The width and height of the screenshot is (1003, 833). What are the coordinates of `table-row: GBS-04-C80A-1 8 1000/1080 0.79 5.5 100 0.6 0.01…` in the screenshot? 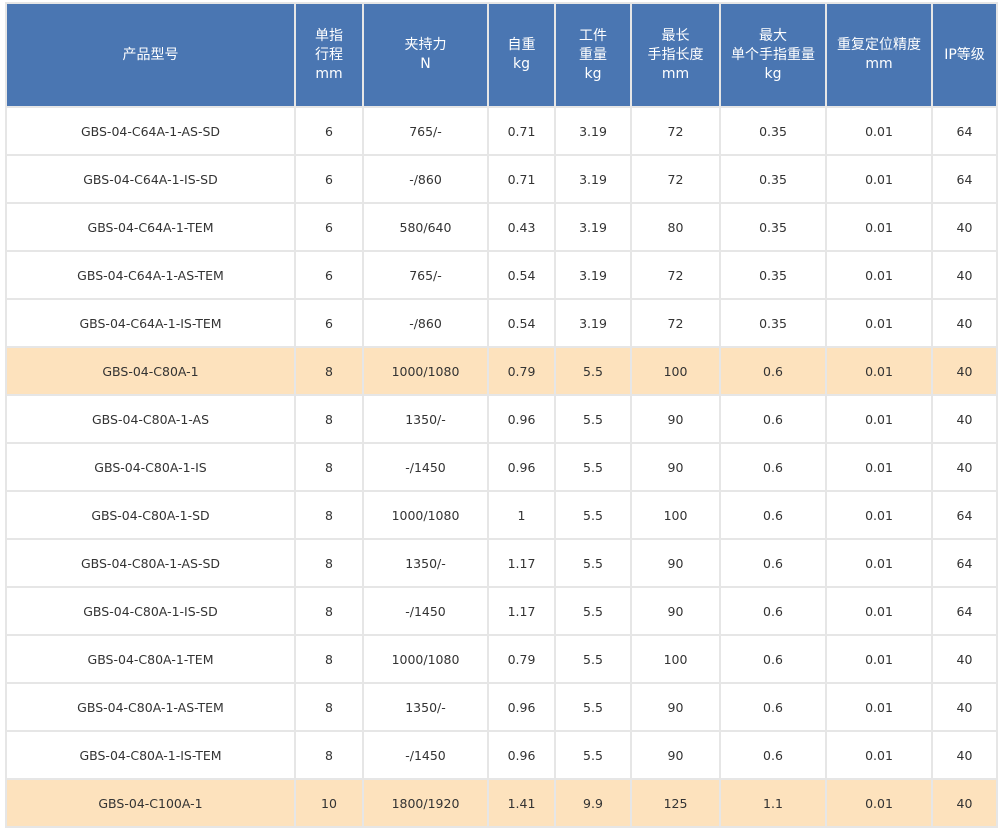 It's located at (501, 371).